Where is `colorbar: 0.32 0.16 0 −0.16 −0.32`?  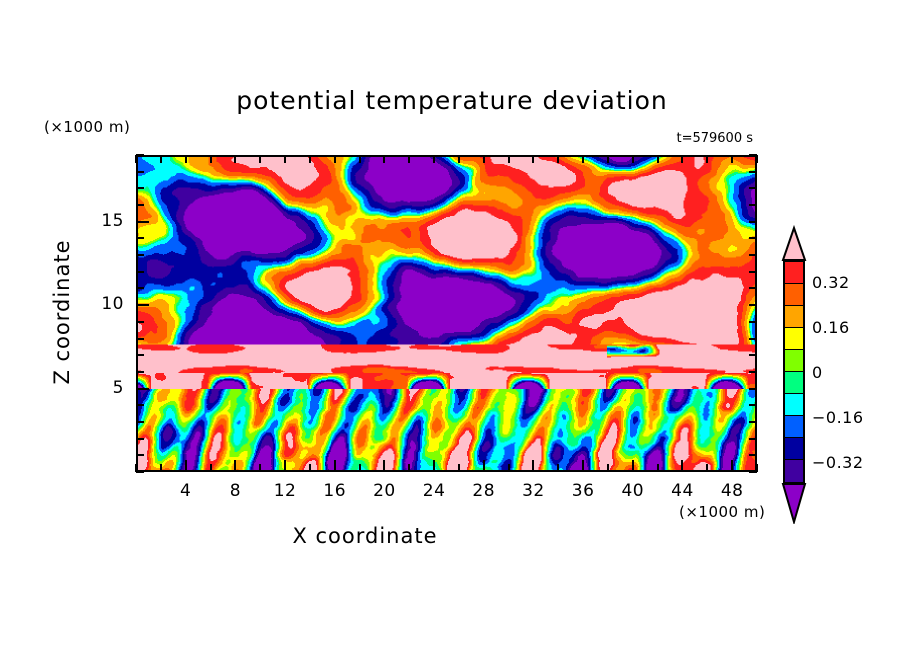
colorbar: 0.32 0.16 0 −0.16 −0.32 is located at coordinates (820, 374).